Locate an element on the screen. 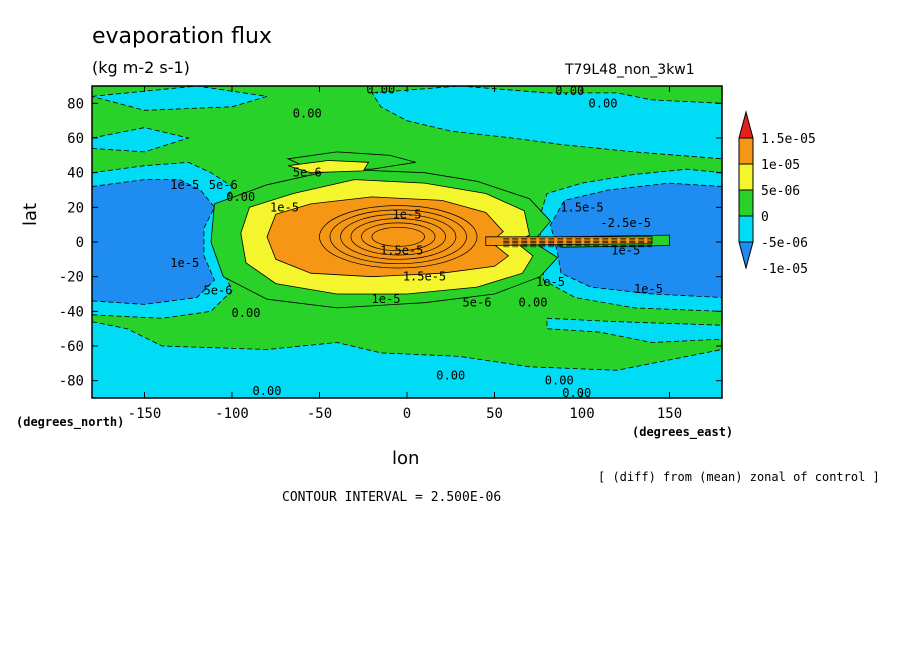 This screenshot has height=654, width=904. contour-label-25: 0.00 is located at coordinates (267, 391).